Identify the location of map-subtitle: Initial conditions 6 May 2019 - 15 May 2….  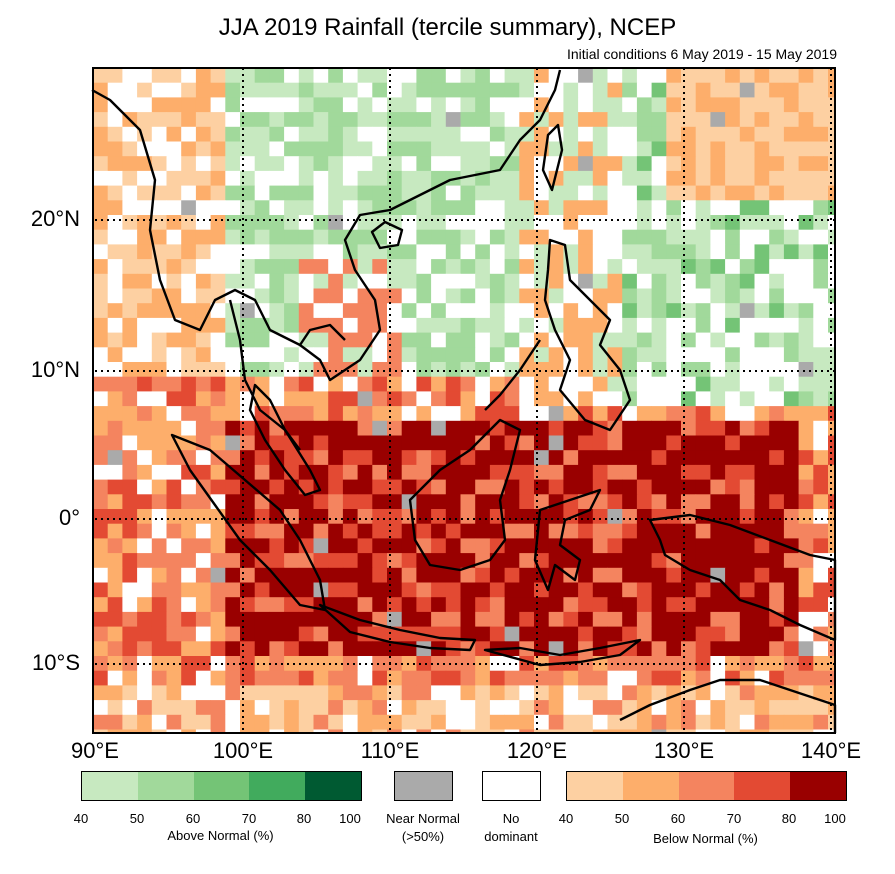
(701, 54).